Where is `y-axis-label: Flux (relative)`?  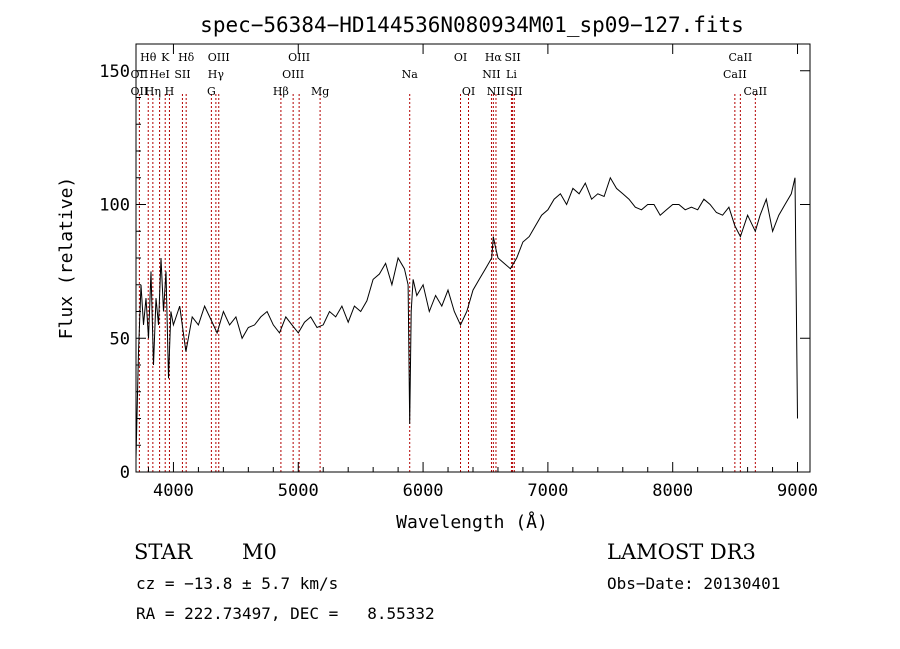
y-axis-label: Flux (relative) is located at coordinates (66, 258).